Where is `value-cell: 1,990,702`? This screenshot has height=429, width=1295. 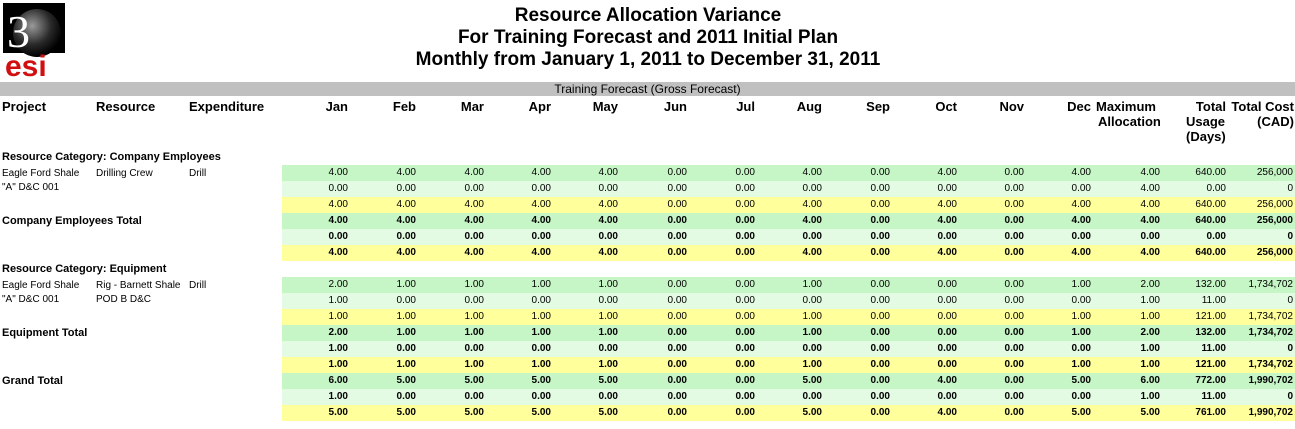 value-cell: 1,990,702 is located at coordinates (1271, 380).